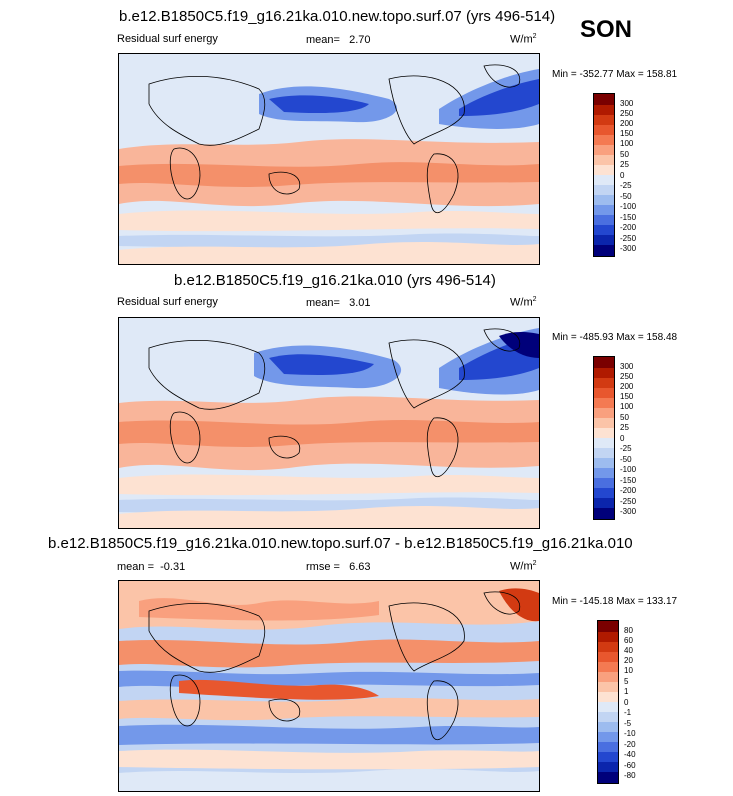 This screenshot has width=733, height=796. What do you see at coordinates (615, 601) in the screenshot?
I see `panel-3-minmax: Min = -145.18 Max = 133.17` at bounding box center [615, 601].